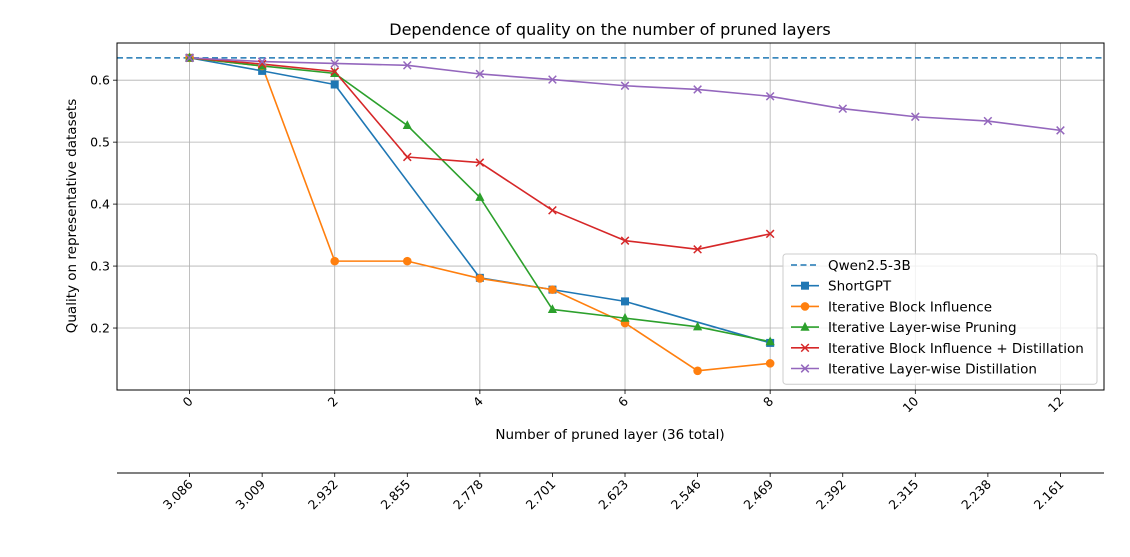  What do you see at coordinates (922, 328) in the screenshot?
I see `legend-label-iterative-layer-wise-pruning: Iterative Layer-wise Pruning` at bounding box center [922, 328].